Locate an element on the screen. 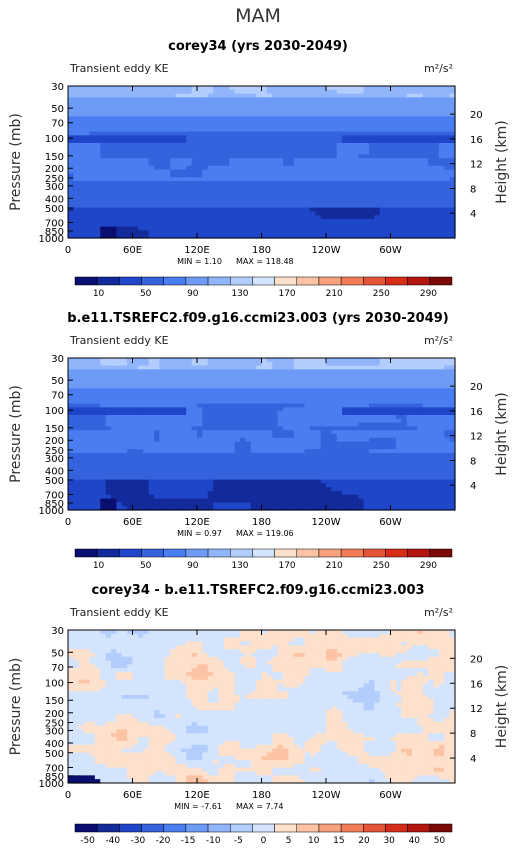  y-axis-title: Pressure (mb) is located at coordinates (16, 162).